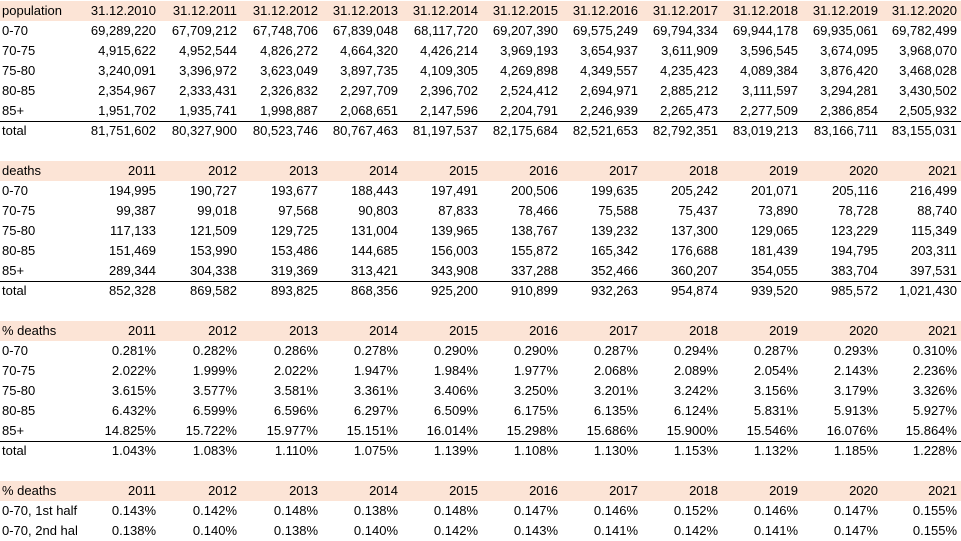 The height and width of the screenshot is (541, 961). What do you see at coordinates (778, 210) in the screenshot?
I see `table-cell: 73,890` at bounding box center [778, 210].